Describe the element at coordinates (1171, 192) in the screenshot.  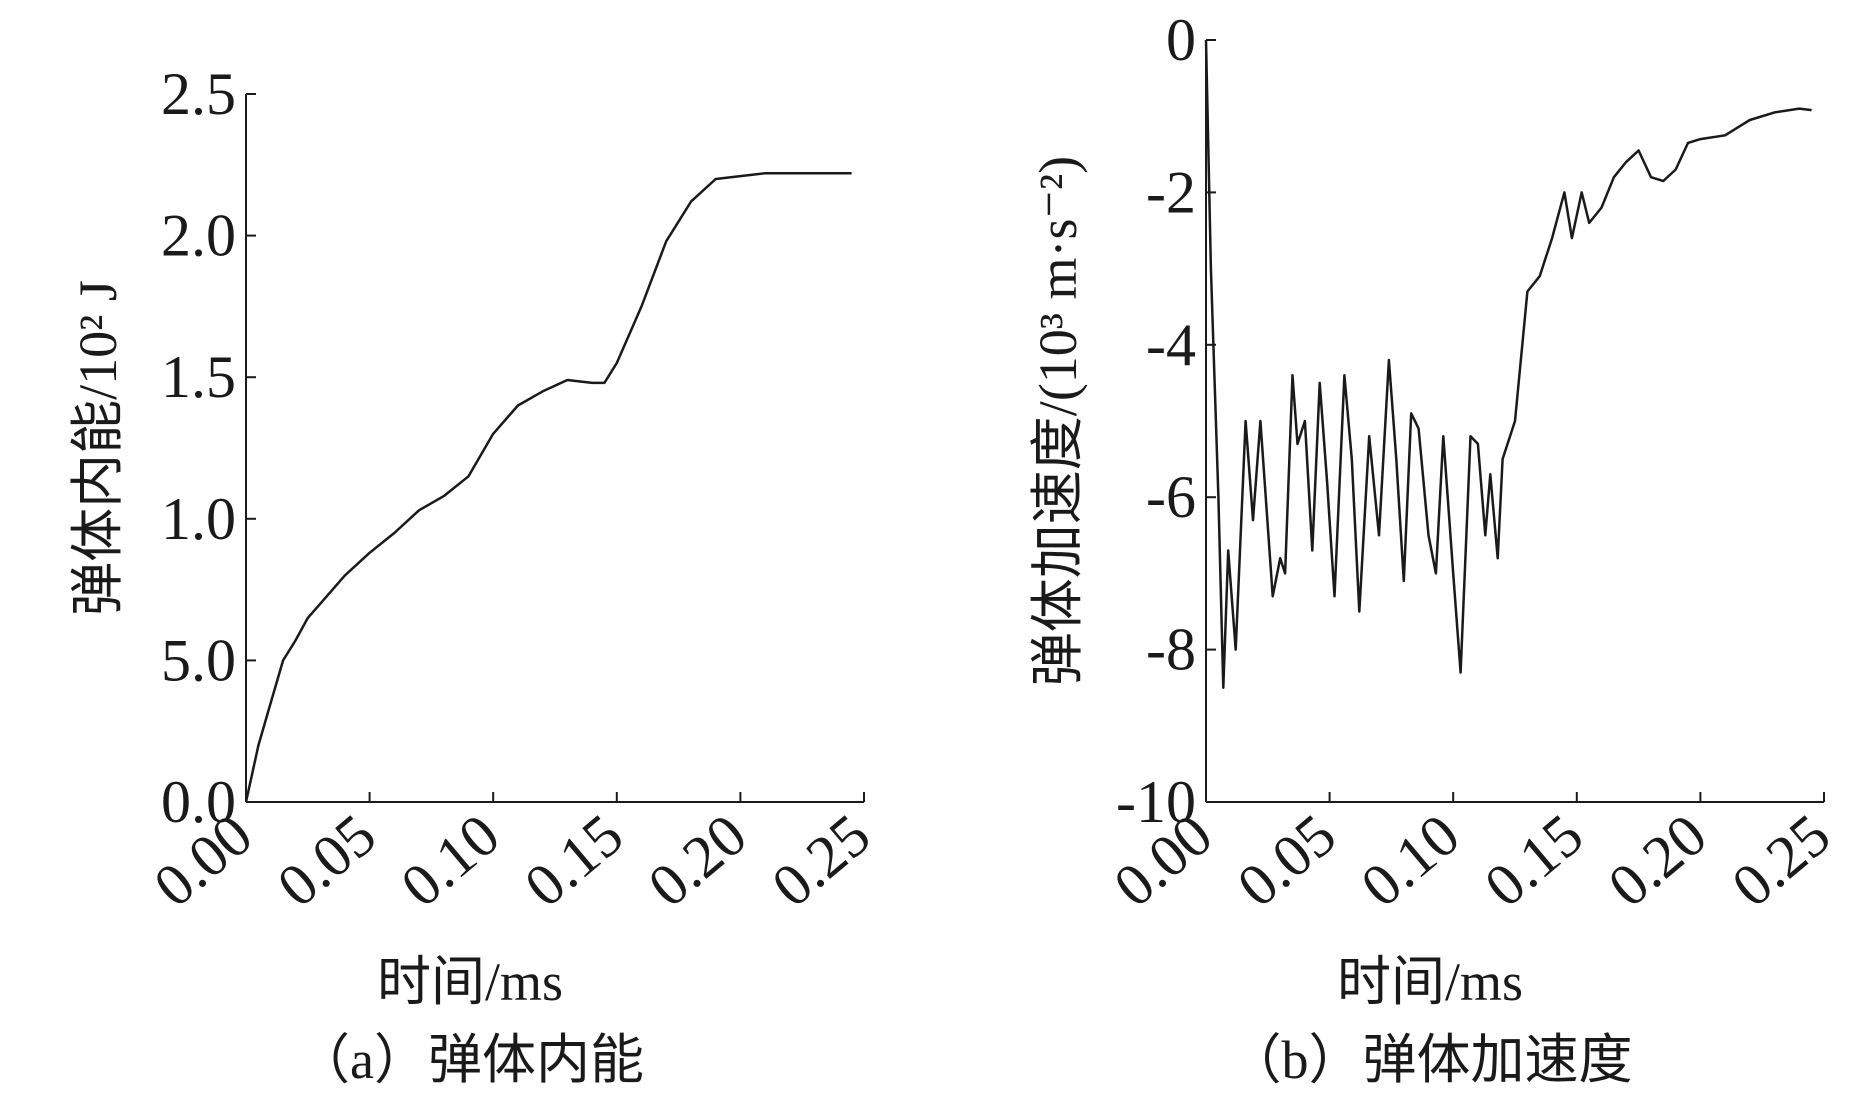
I see `y-tick-label: -2` at that location.